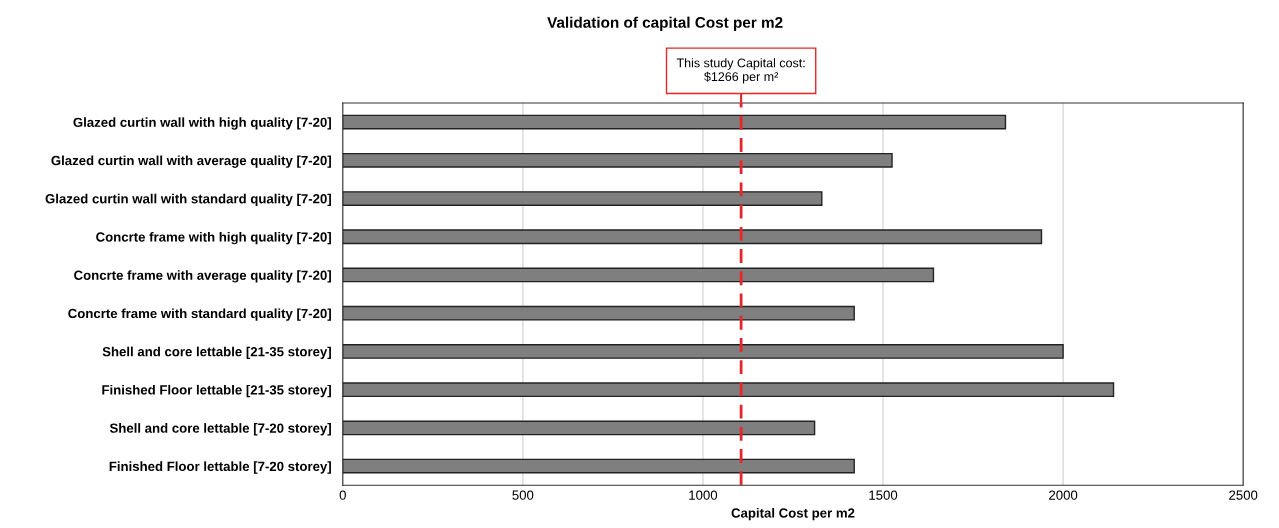  Describe the element at coordinates (202, 276) in the screenshot. I see `y-tick-label: Concrte frame with average quality [7-20]` at that location.